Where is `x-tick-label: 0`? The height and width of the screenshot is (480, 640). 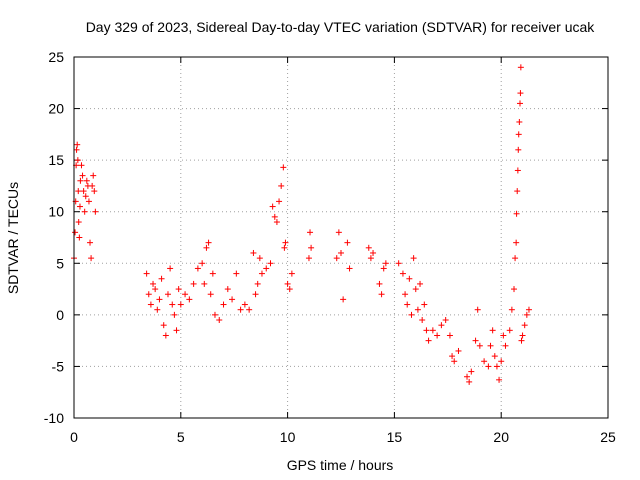 x-tick-label: 0 is located at coordinates (74, 437).